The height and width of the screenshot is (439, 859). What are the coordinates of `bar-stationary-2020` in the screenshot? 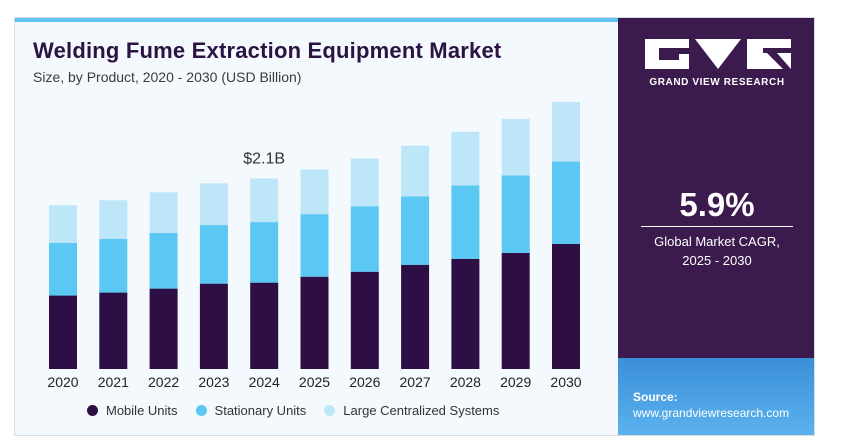 It's located at (63, 269).